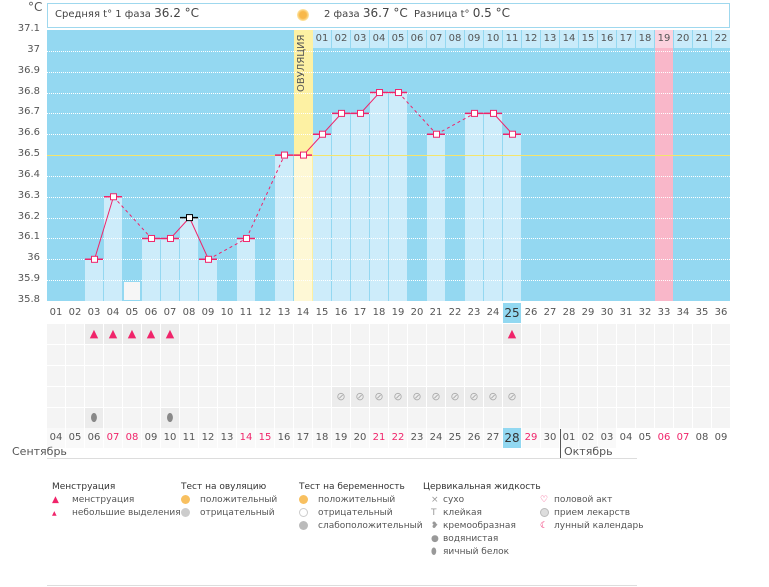  What do you see at coordinates (94, 418) in the screenshot?
I see `egg-white-cell: ⬮` at bounding box center [94, 418].